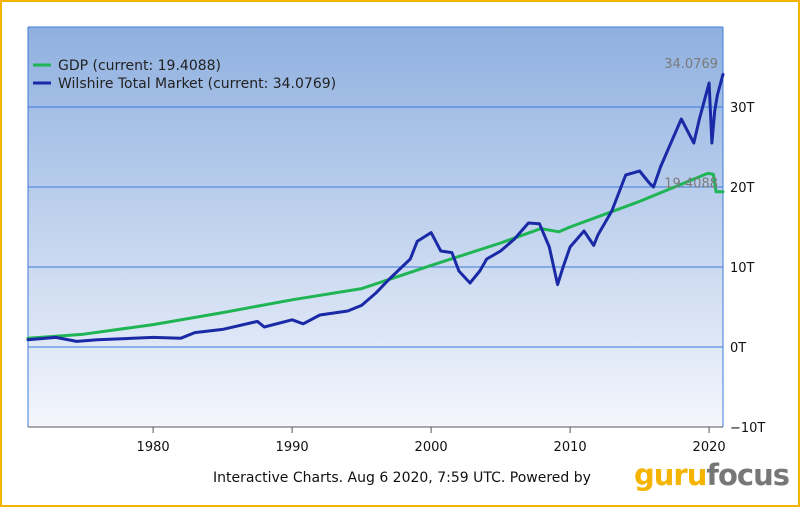 Image resolution: width=800 pixels, height=507 pixels. I want to click on y-tick-label: −10T, so click(747, 428).